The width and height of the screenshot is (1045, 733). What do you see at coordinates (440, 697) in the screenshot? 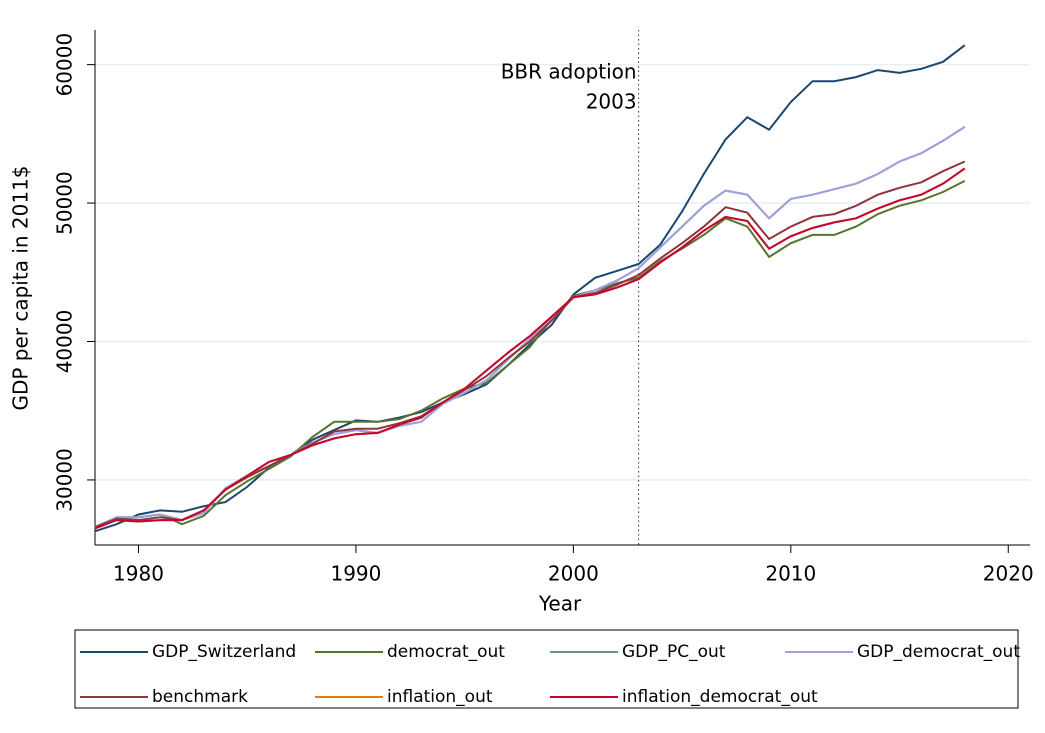
I see `legend-label: inflation_out` at bounding box center [440, 697].